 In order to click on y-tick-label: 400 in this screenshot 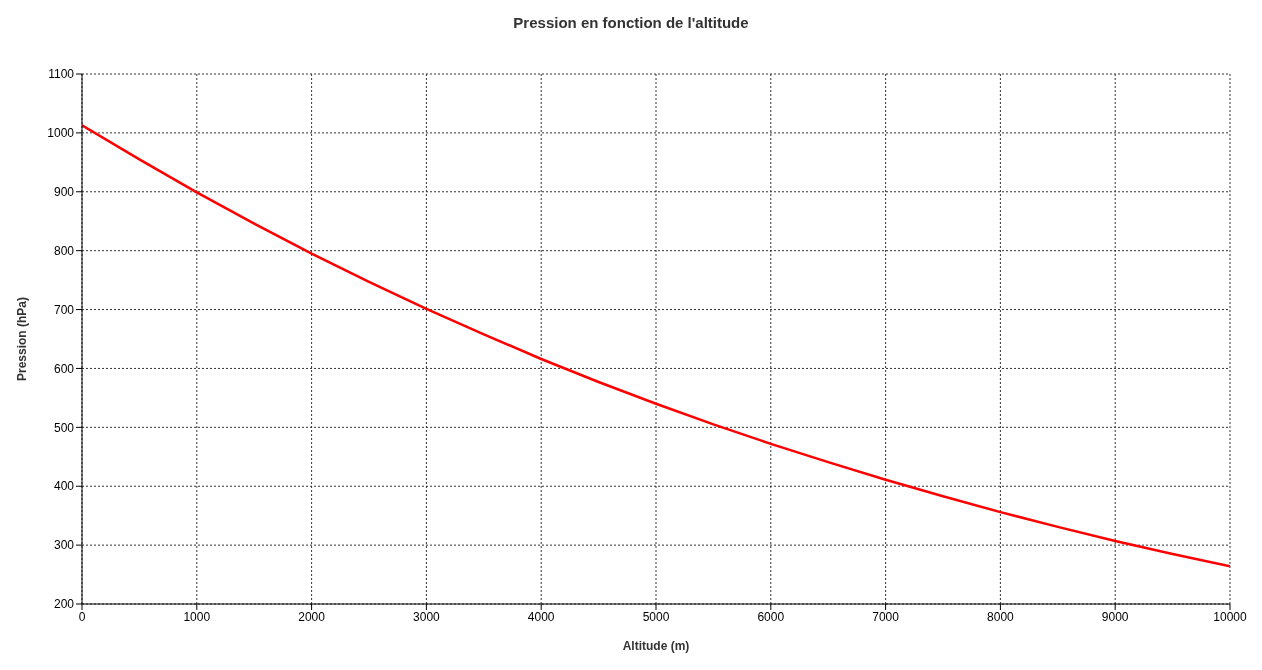, I will do `click(64, 486)`.